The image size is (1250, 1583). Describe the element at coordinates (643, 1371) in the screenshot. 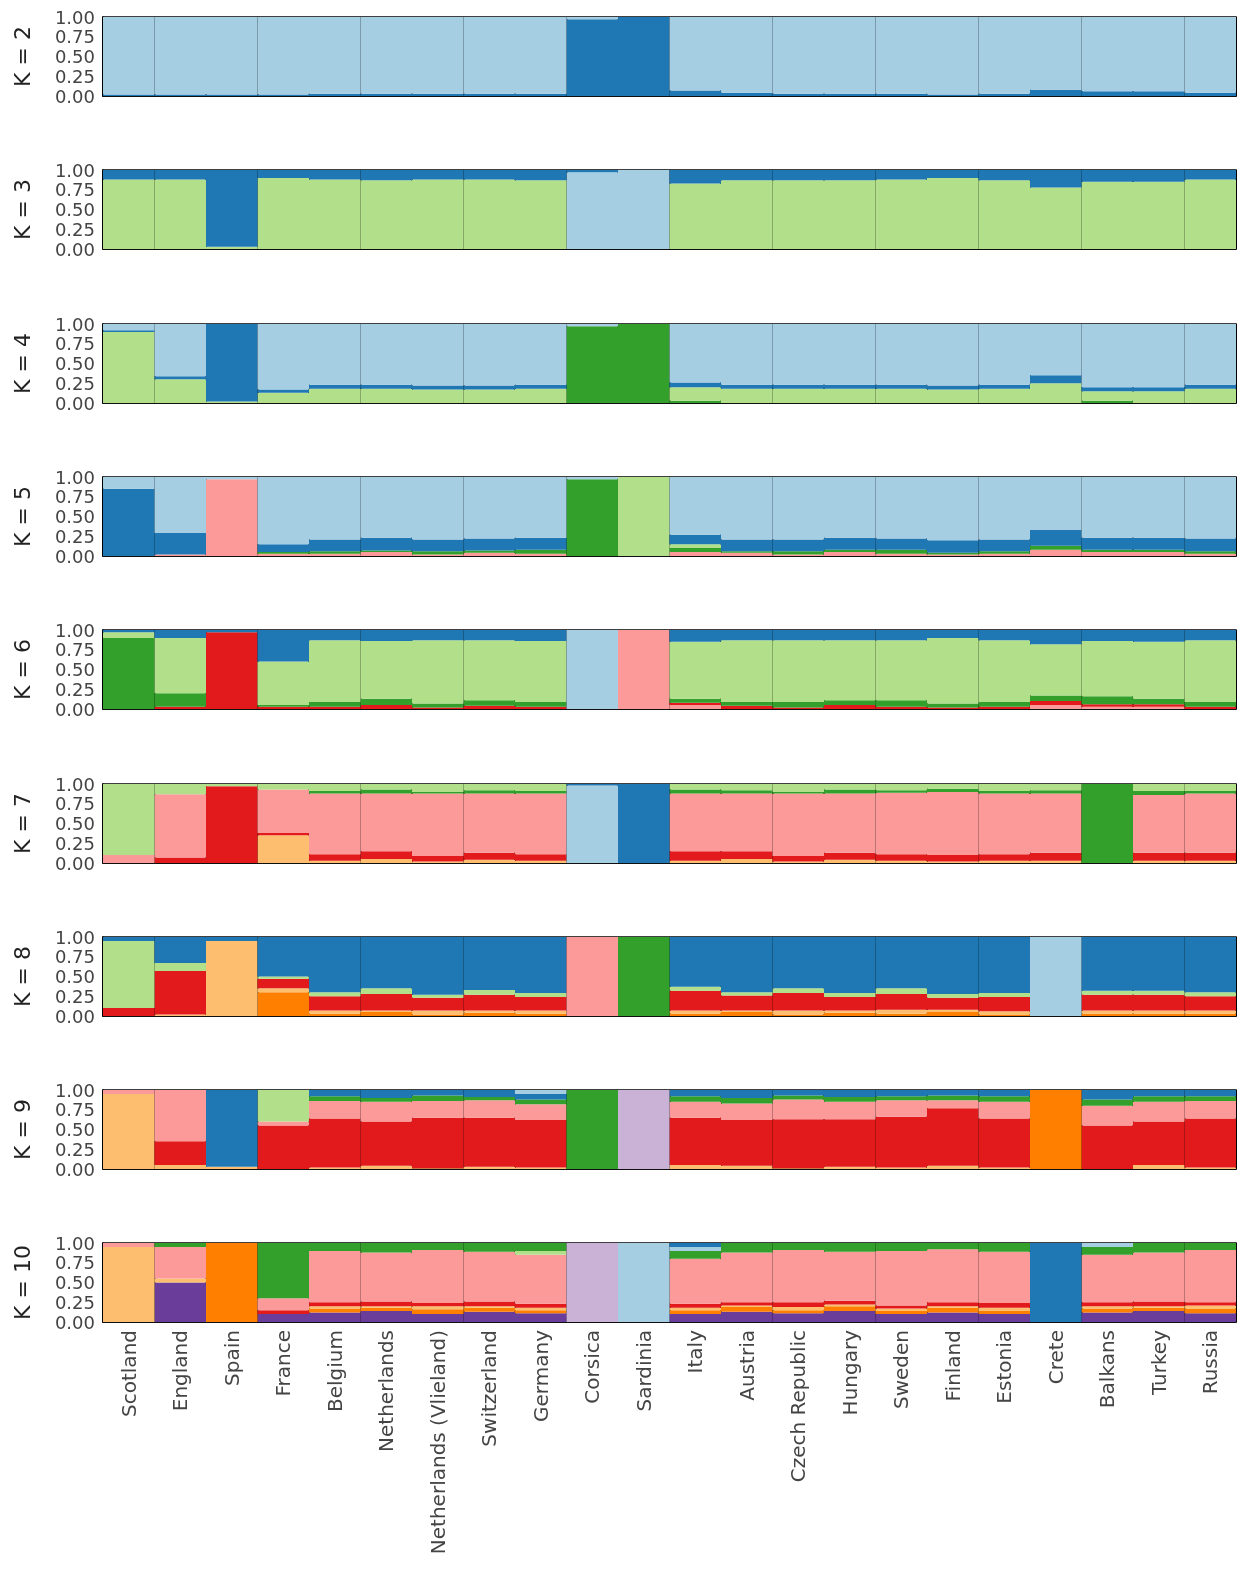

I see `x-tick-label: Sardinia` at that location.